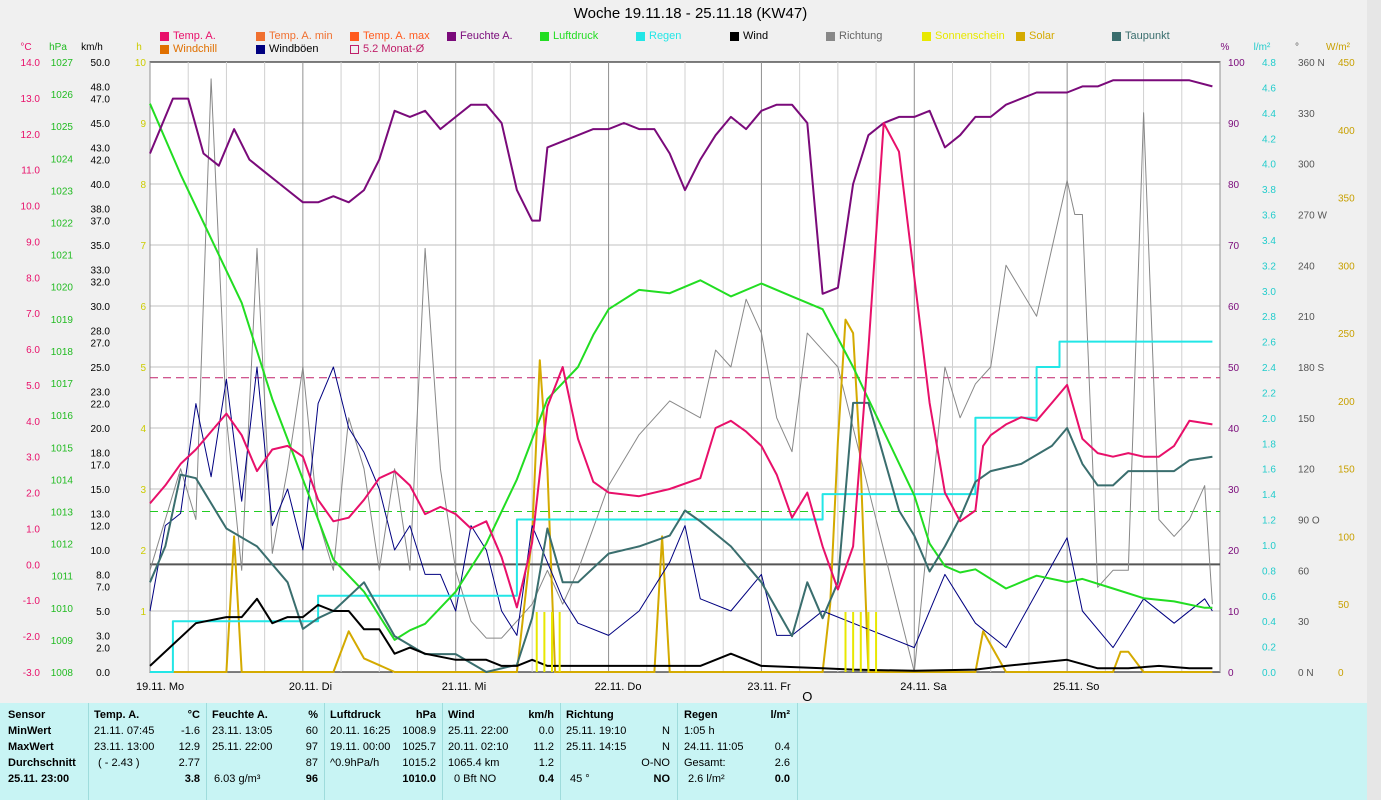  What do you see at coordinates (618, 687) in the screenshot?
I see `x-tick-label: 22.11. Do` at bounding box center [618, 687].